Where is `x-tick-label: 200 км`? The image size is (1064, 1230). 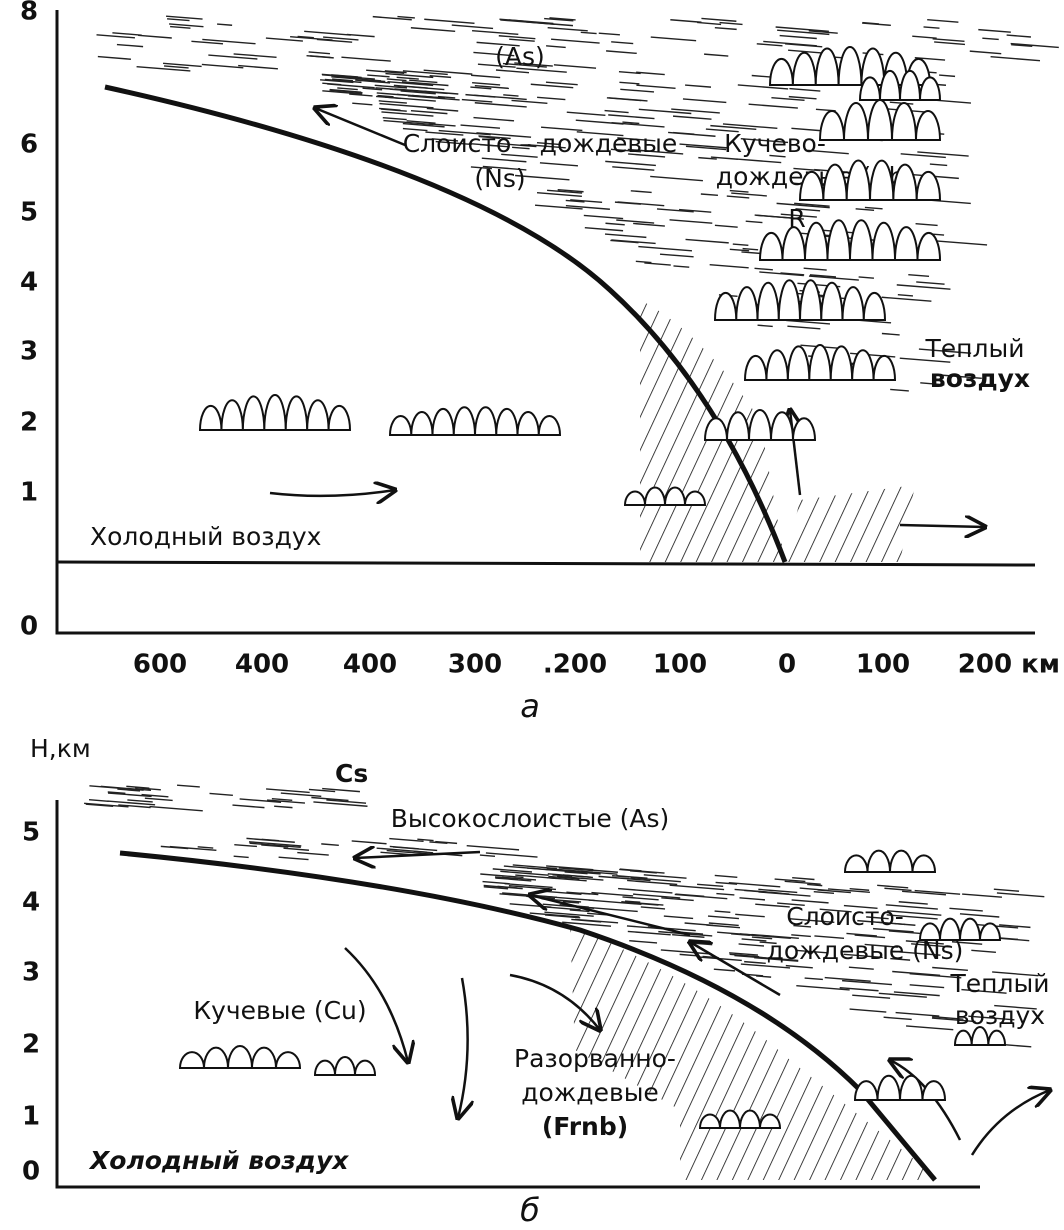
x-tick-label: 200 км is located at coordinates (1009, 665).